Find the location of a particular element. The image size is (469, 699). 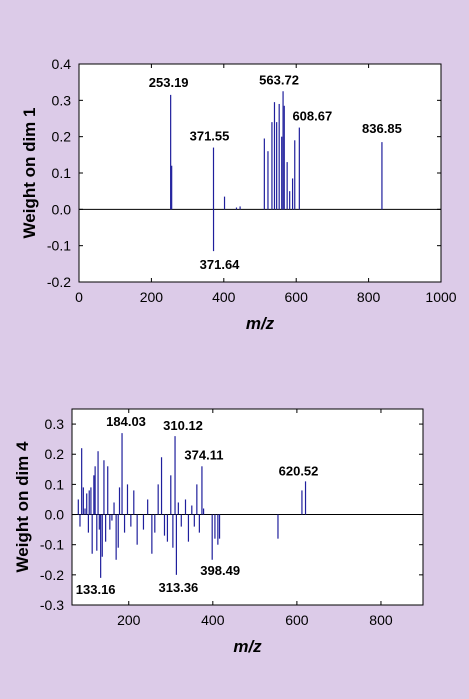

x-tick-label: 0 is located at coordinates (79, 297).